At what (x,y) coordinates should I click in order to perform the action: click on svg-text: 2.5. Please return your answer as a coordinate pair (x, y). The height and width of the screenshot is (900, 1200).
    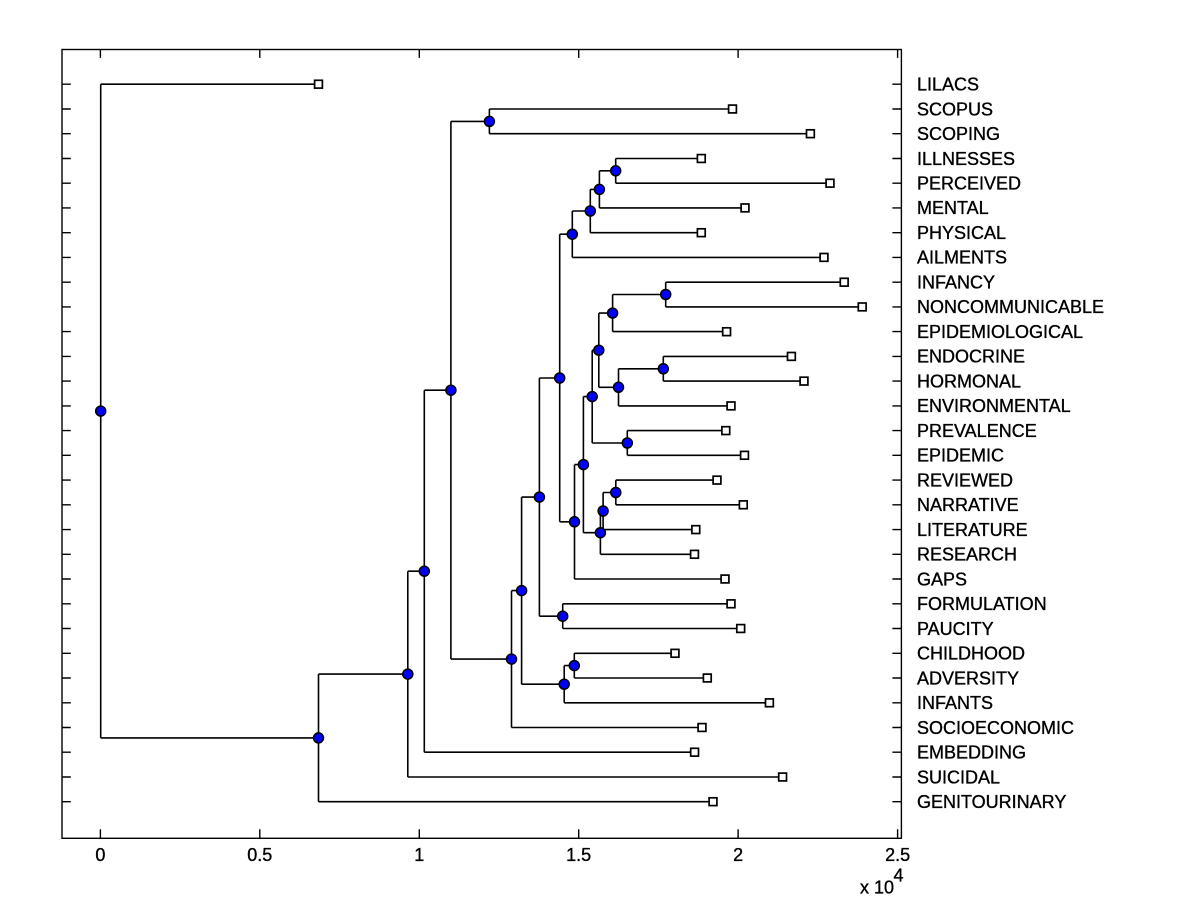
    Looking at the image, I should click on (897, 855).